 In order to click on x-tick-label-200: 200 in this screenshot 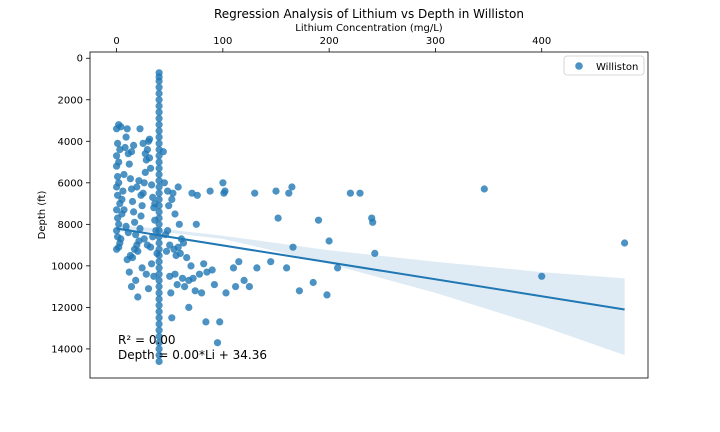, I will do `click(329, 41)`.